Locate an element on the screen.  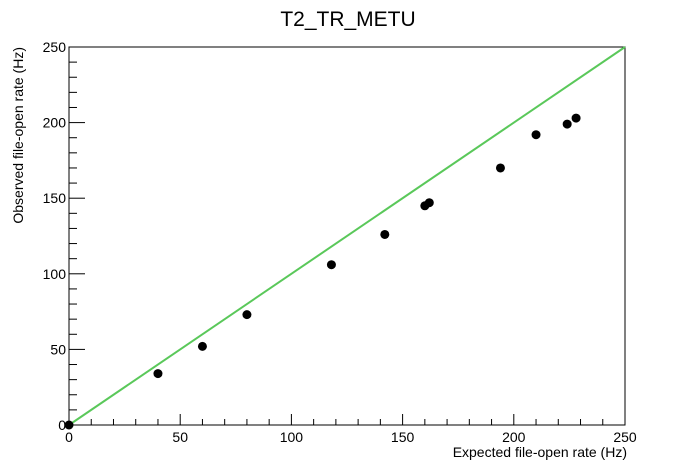
x-tick-label: 150 is located at coordinates (403, 437).